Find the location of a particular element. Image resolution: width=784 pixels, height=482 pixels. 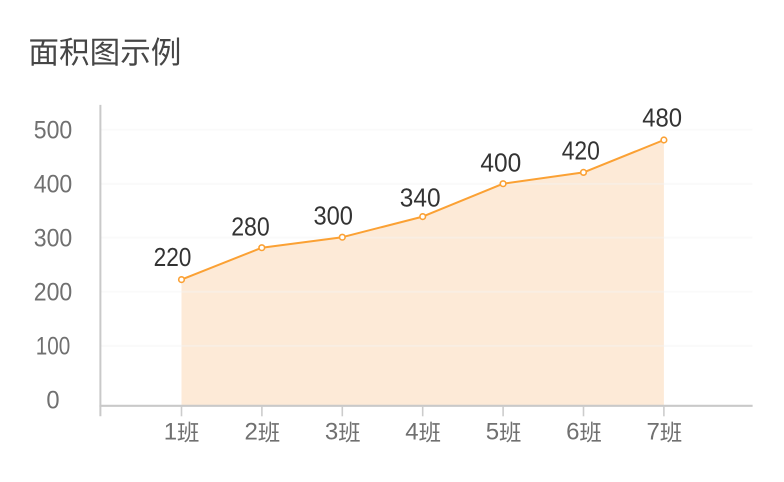

svg-text: 220 is located at coordinates (173, 258).